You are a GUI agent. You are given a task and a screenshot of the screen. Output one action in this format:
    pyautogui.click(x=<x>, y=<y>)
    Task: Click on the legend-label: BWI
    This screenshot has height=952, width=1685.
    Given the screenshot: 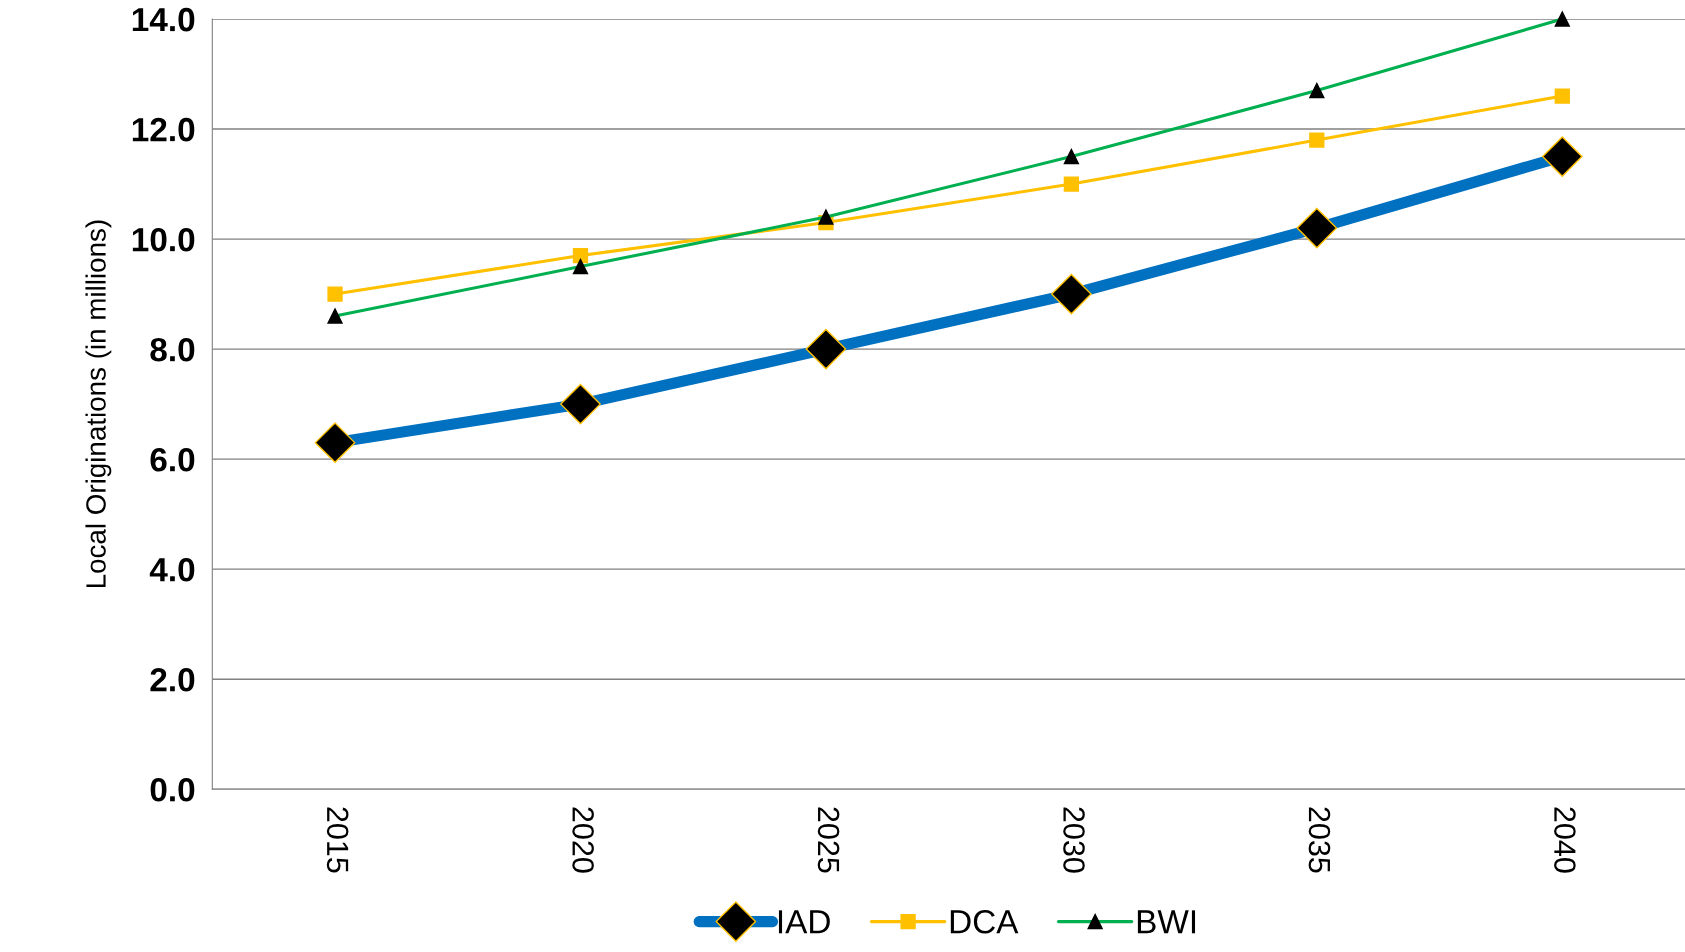 What is the action you would take?
    pyautogui.click(x=1166, y=922)
    